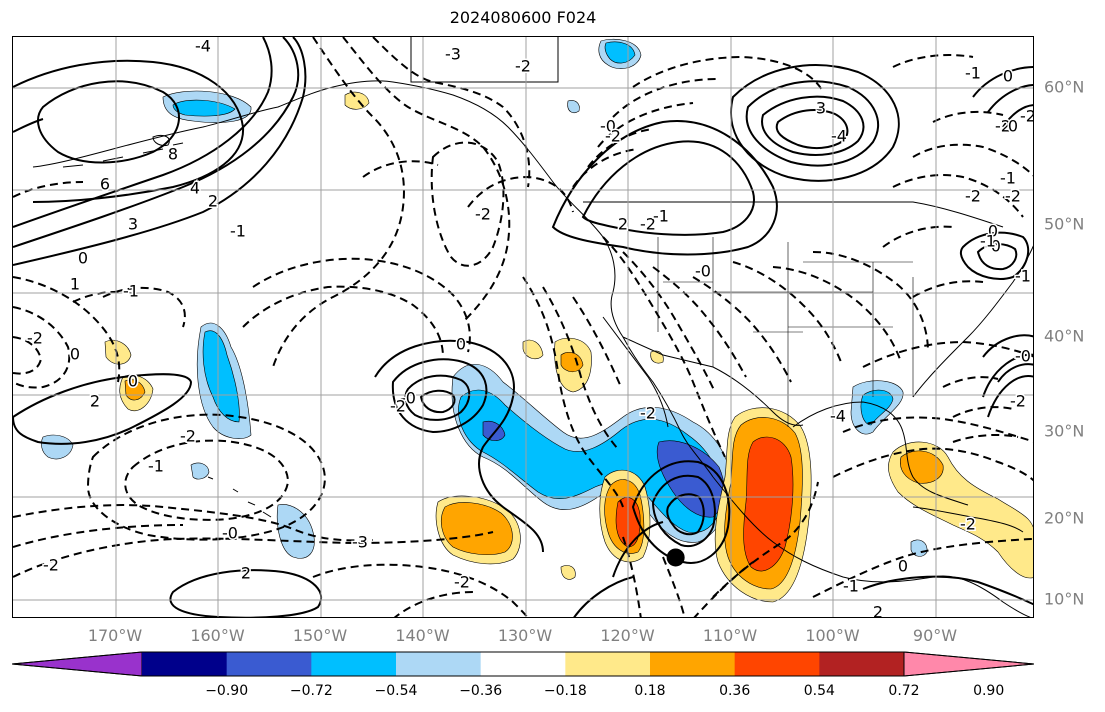  I want to click on contour-label: 1, so click(75, 284).